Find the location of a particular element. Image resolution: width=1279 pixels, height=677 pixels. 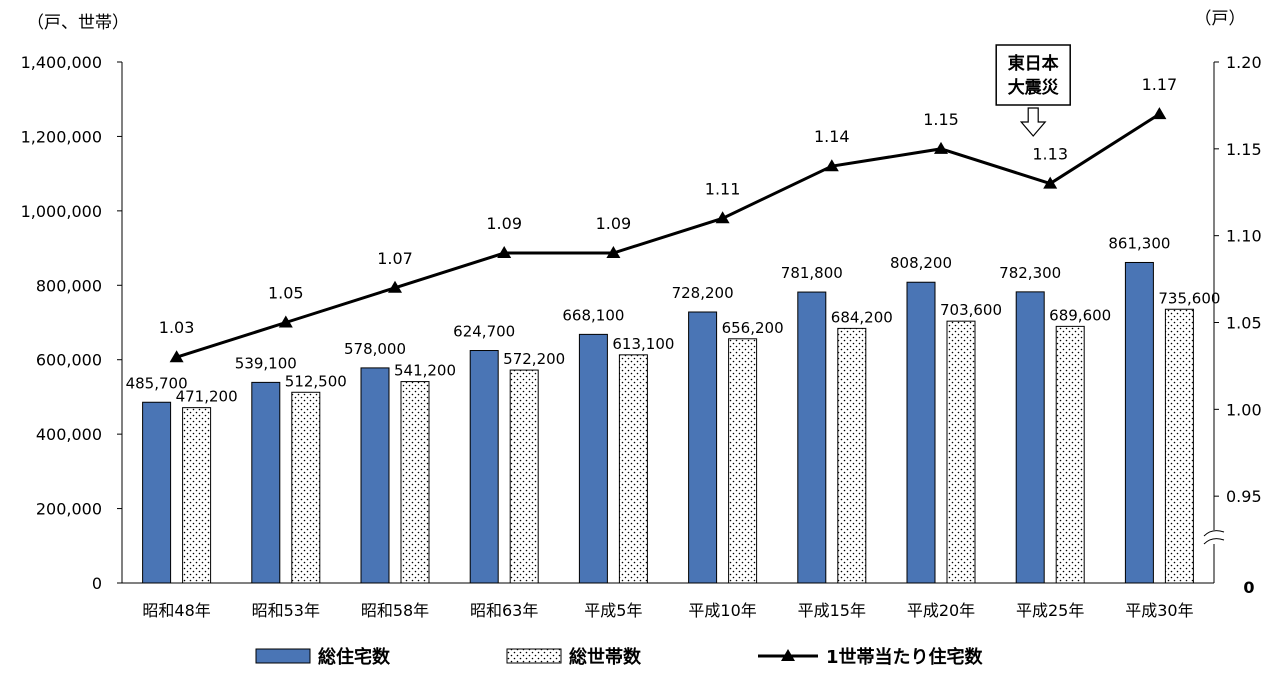

ratio-label: 1.17 is located at coordinates (1160, 84).